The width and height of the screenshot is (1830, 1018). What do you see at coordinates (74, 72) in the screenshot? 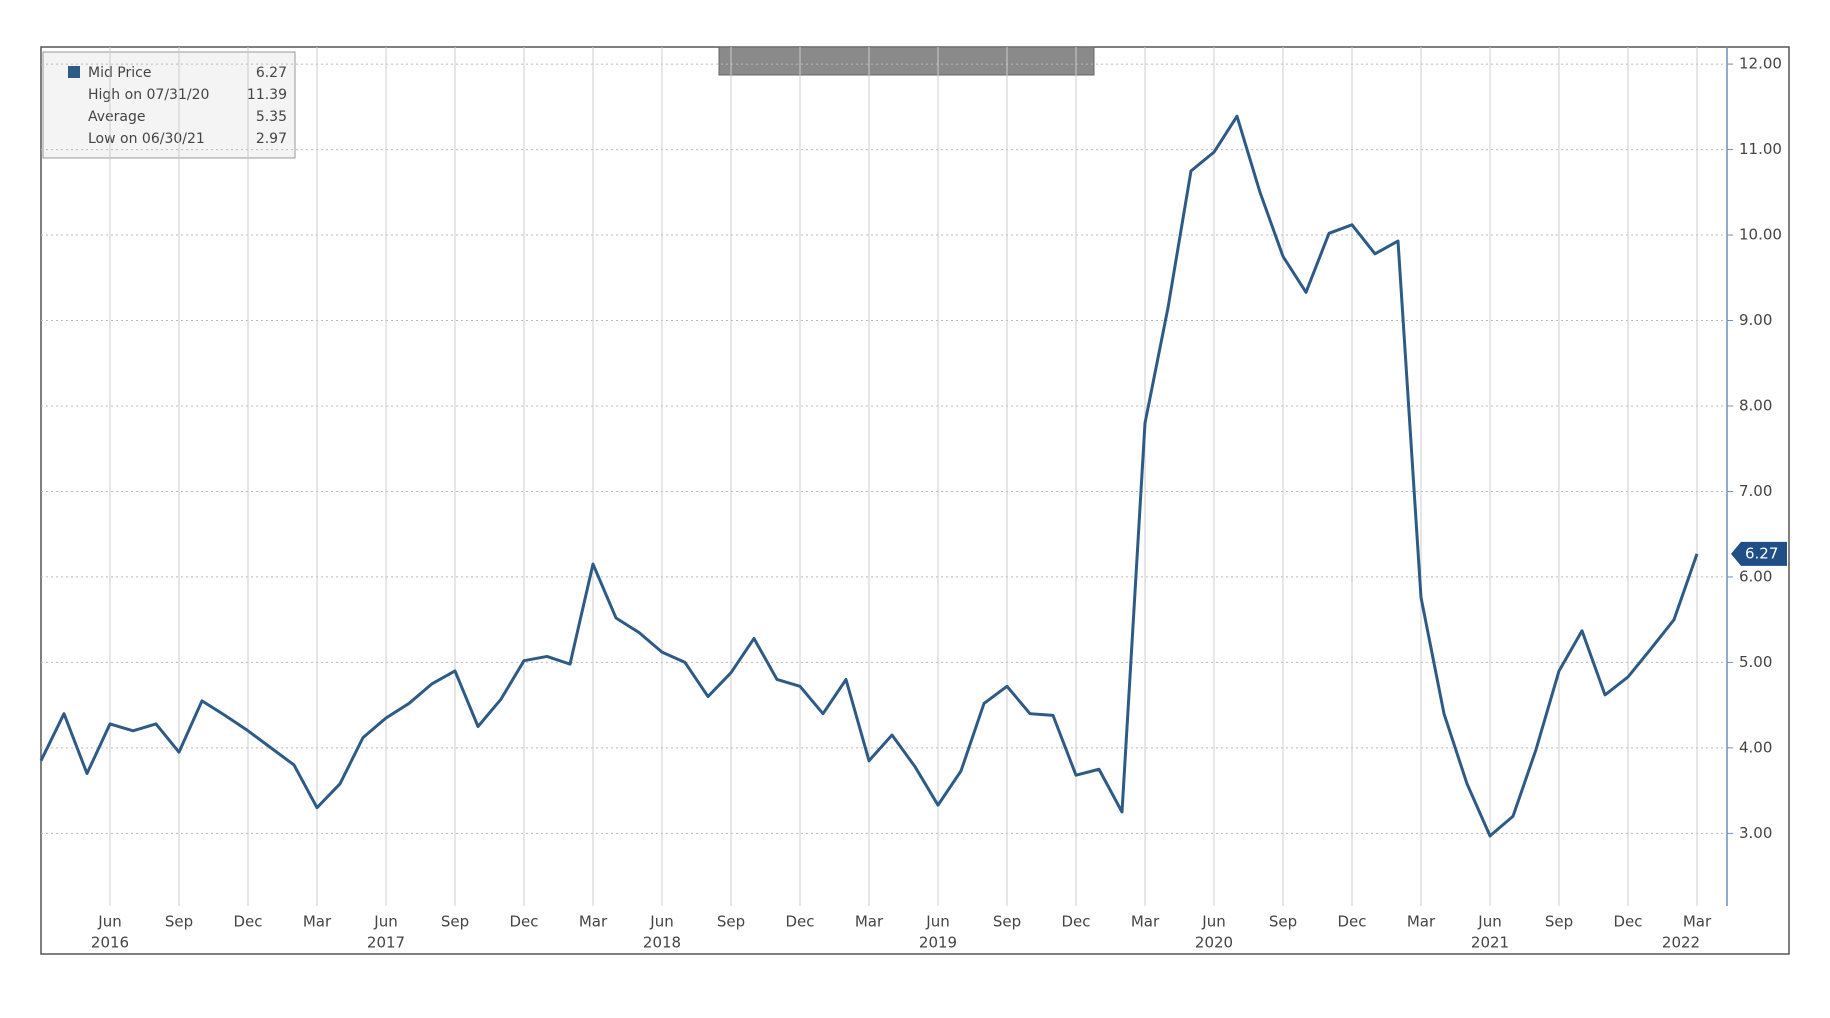
I see `legend-swatch` at bounding box center [74, 72].